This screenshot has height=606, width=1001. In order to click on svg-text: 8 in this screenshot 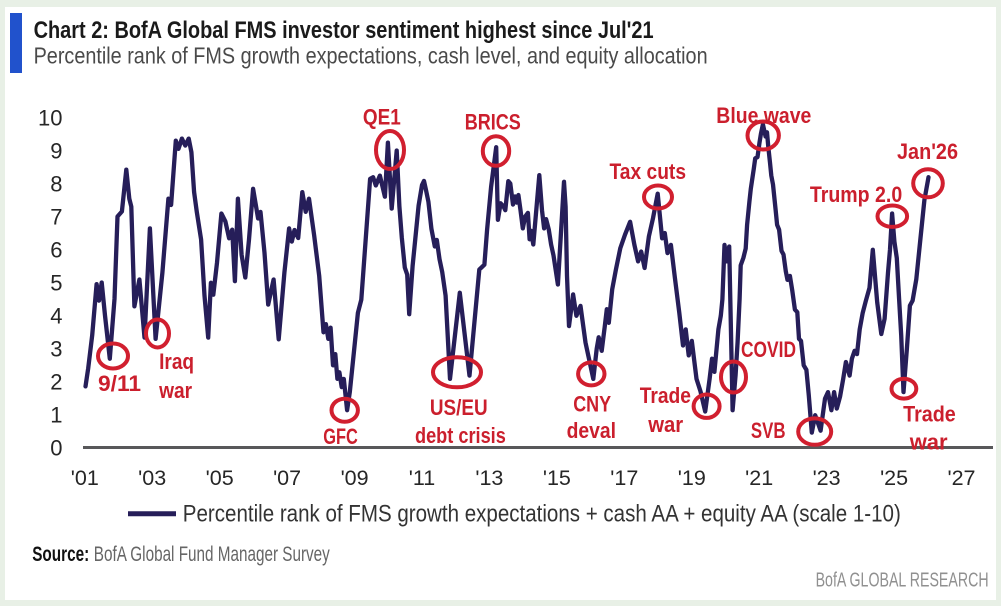, I will do `click(56, 184)`.